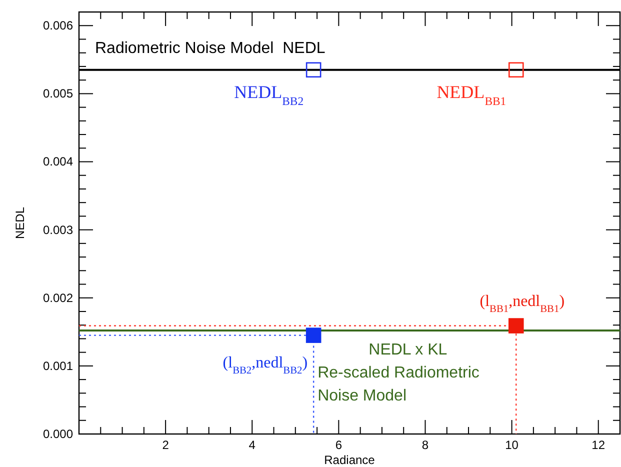  I want to click on series-label: (l$_{BB1}$,nedl$_{BB1}$), so click(522, 303).